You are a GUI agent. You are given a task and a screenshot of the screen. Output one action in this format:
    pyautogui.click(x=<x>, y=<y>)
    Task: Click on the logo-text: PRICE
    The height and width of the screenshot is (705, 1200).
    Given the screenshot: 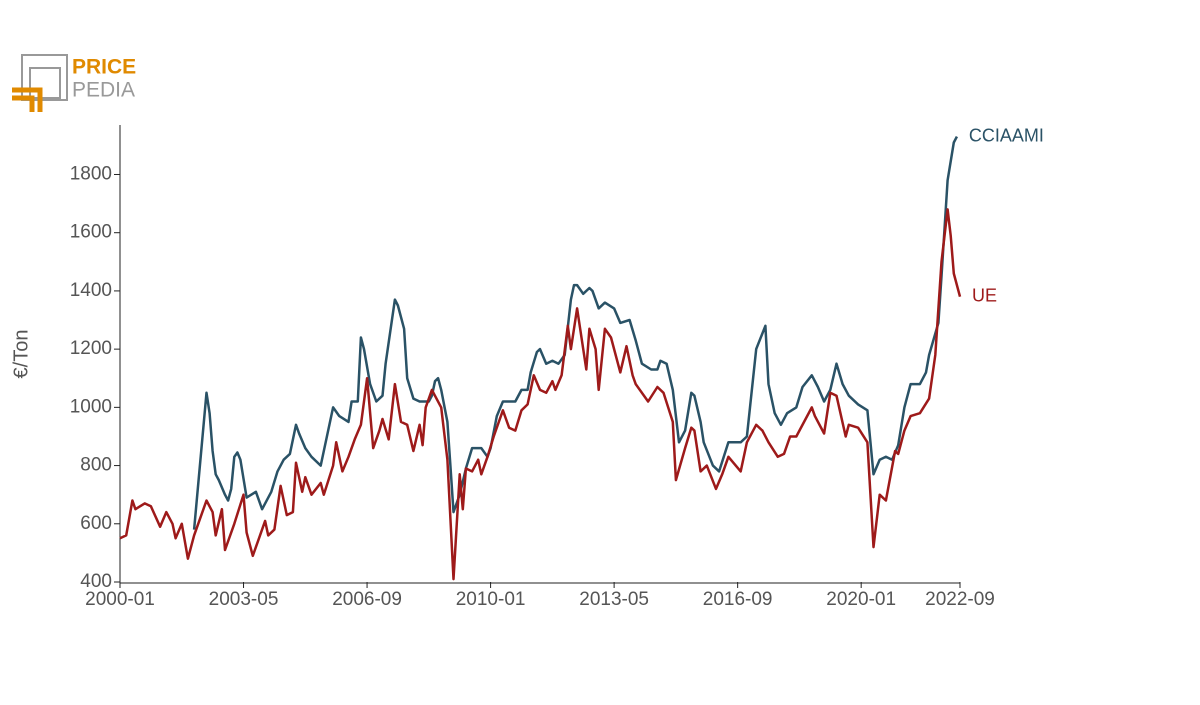 What is the action you would take?
    pyautogui.click(x=104, y=67)
    